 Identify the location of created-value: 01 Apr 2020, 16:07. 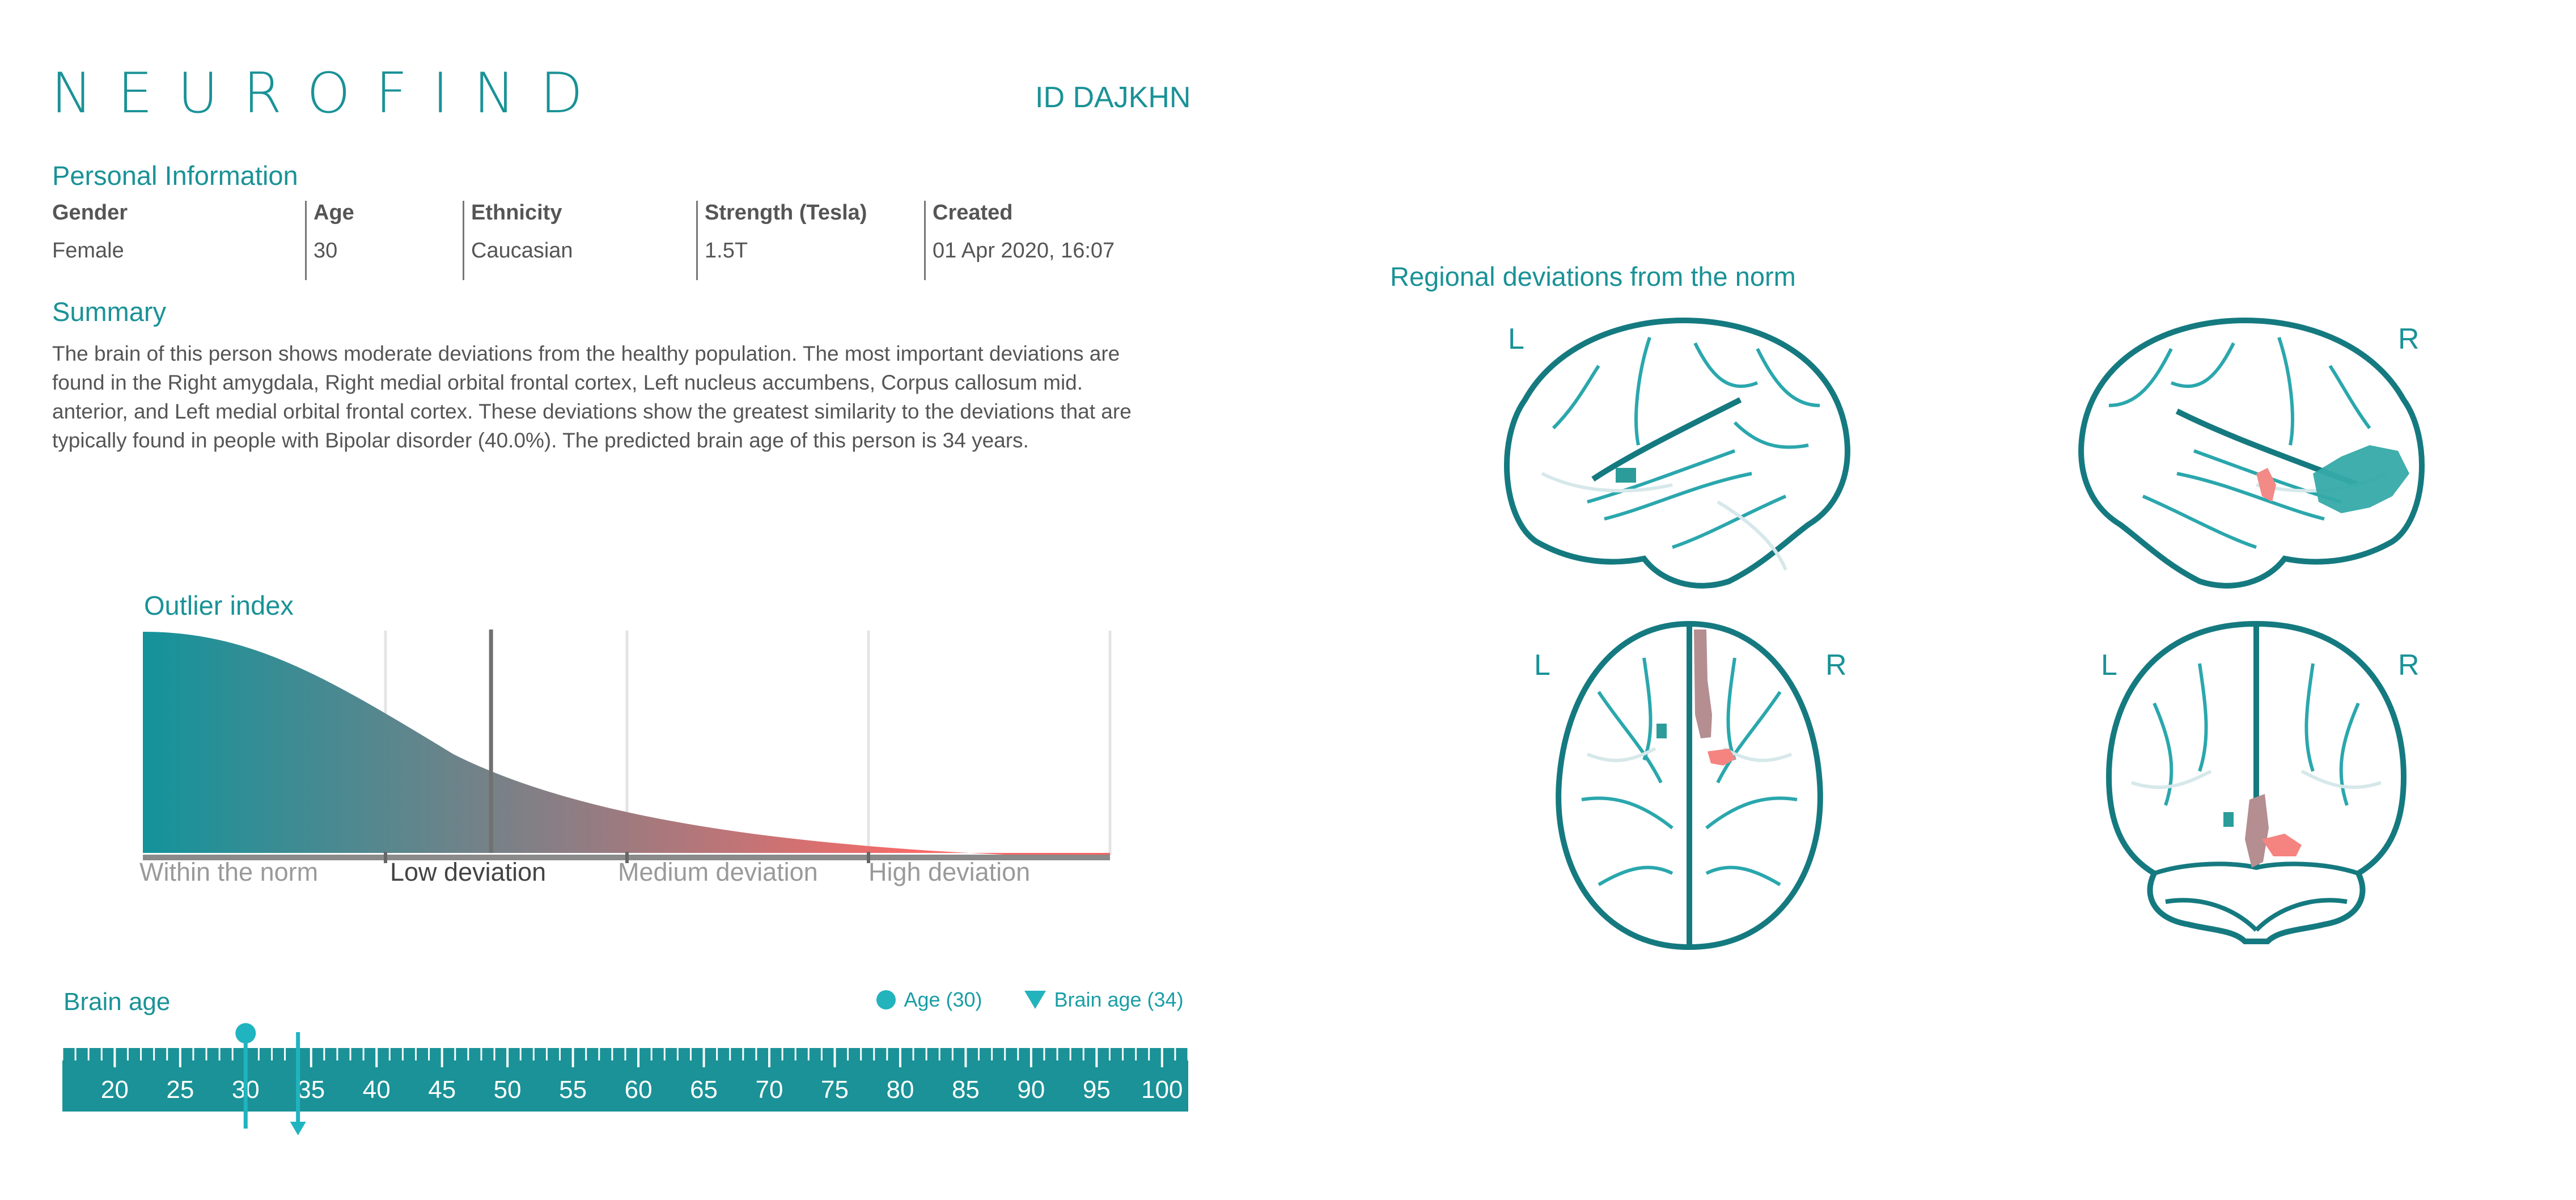
(1024, 251).